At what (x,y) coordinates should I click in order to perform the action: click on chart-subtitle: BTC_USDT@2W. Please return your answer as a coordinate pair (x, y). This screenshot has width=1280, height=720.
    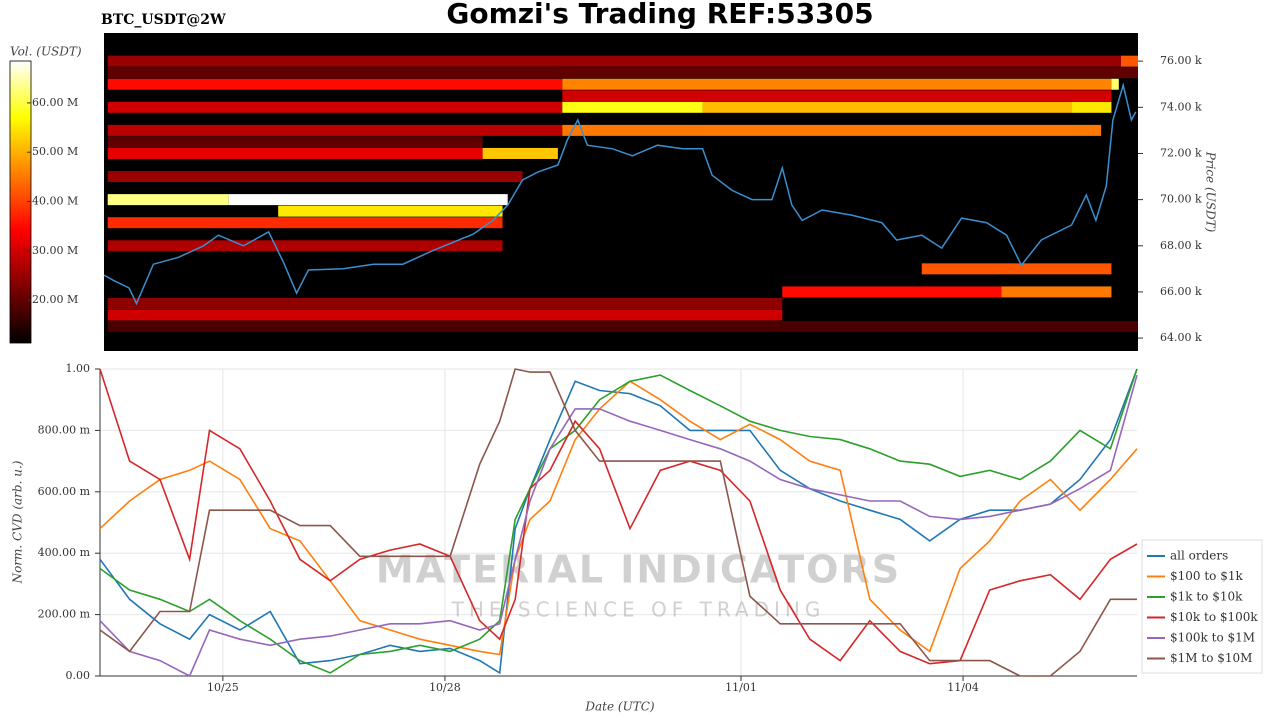
    Looking at the image, I should click on (163, 20).